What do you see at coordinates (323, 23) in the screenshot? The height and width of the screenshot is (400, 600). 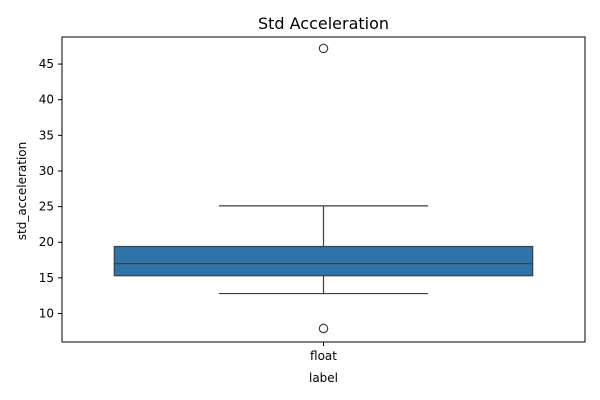 I see `chart-title: Std Acceleration` at bounding box center [323, 23].